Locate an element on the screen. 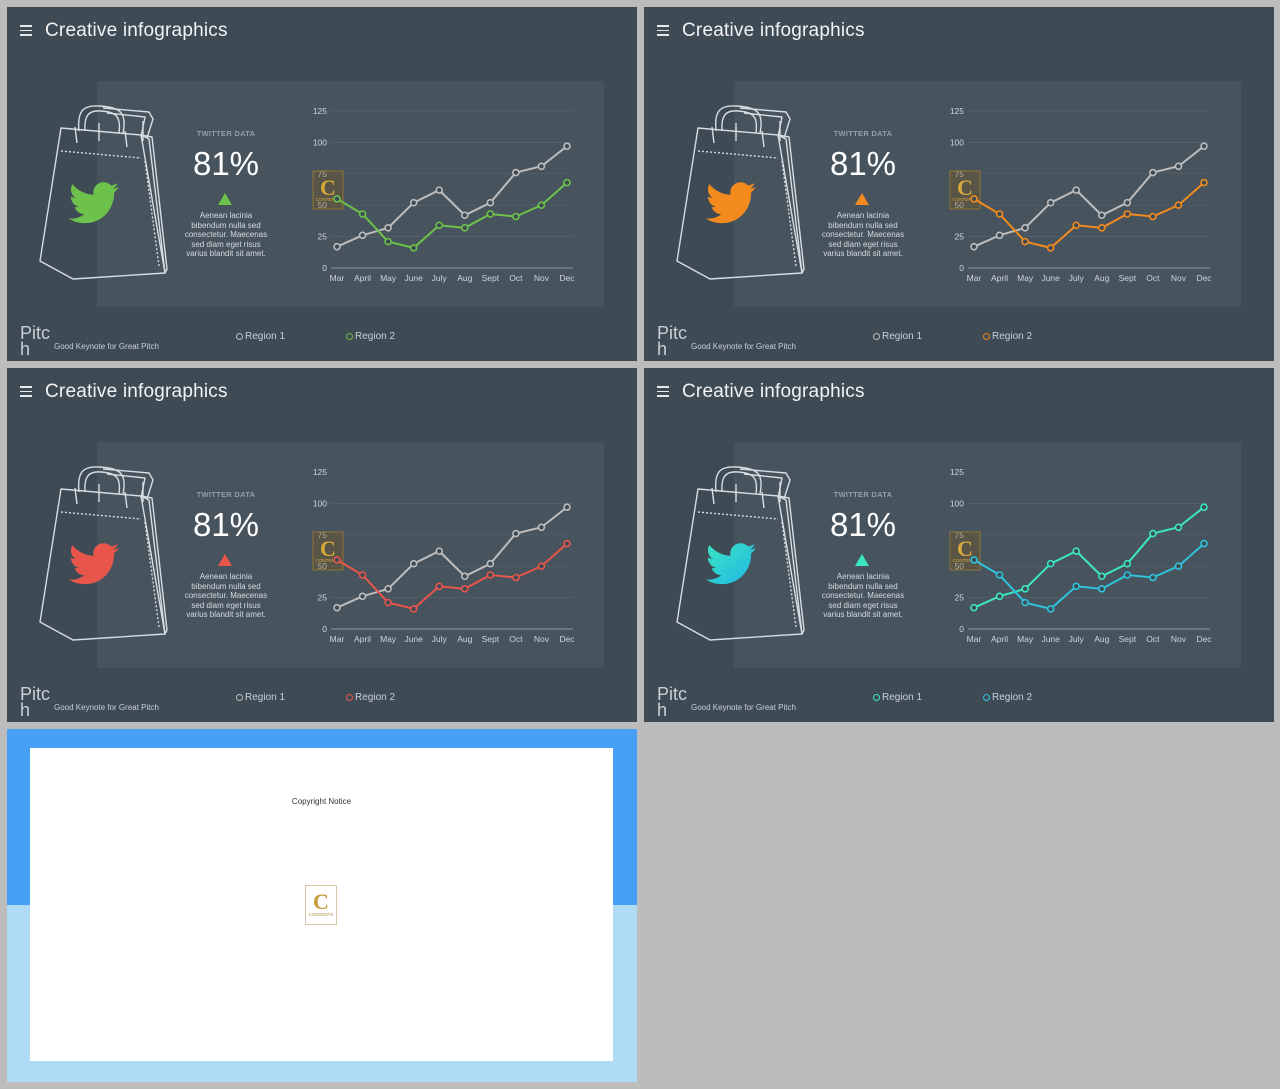 The image size is (1280, 1089). copyright-page: Copyright Notice C CONTENTS is located at coordinates (321, 904).